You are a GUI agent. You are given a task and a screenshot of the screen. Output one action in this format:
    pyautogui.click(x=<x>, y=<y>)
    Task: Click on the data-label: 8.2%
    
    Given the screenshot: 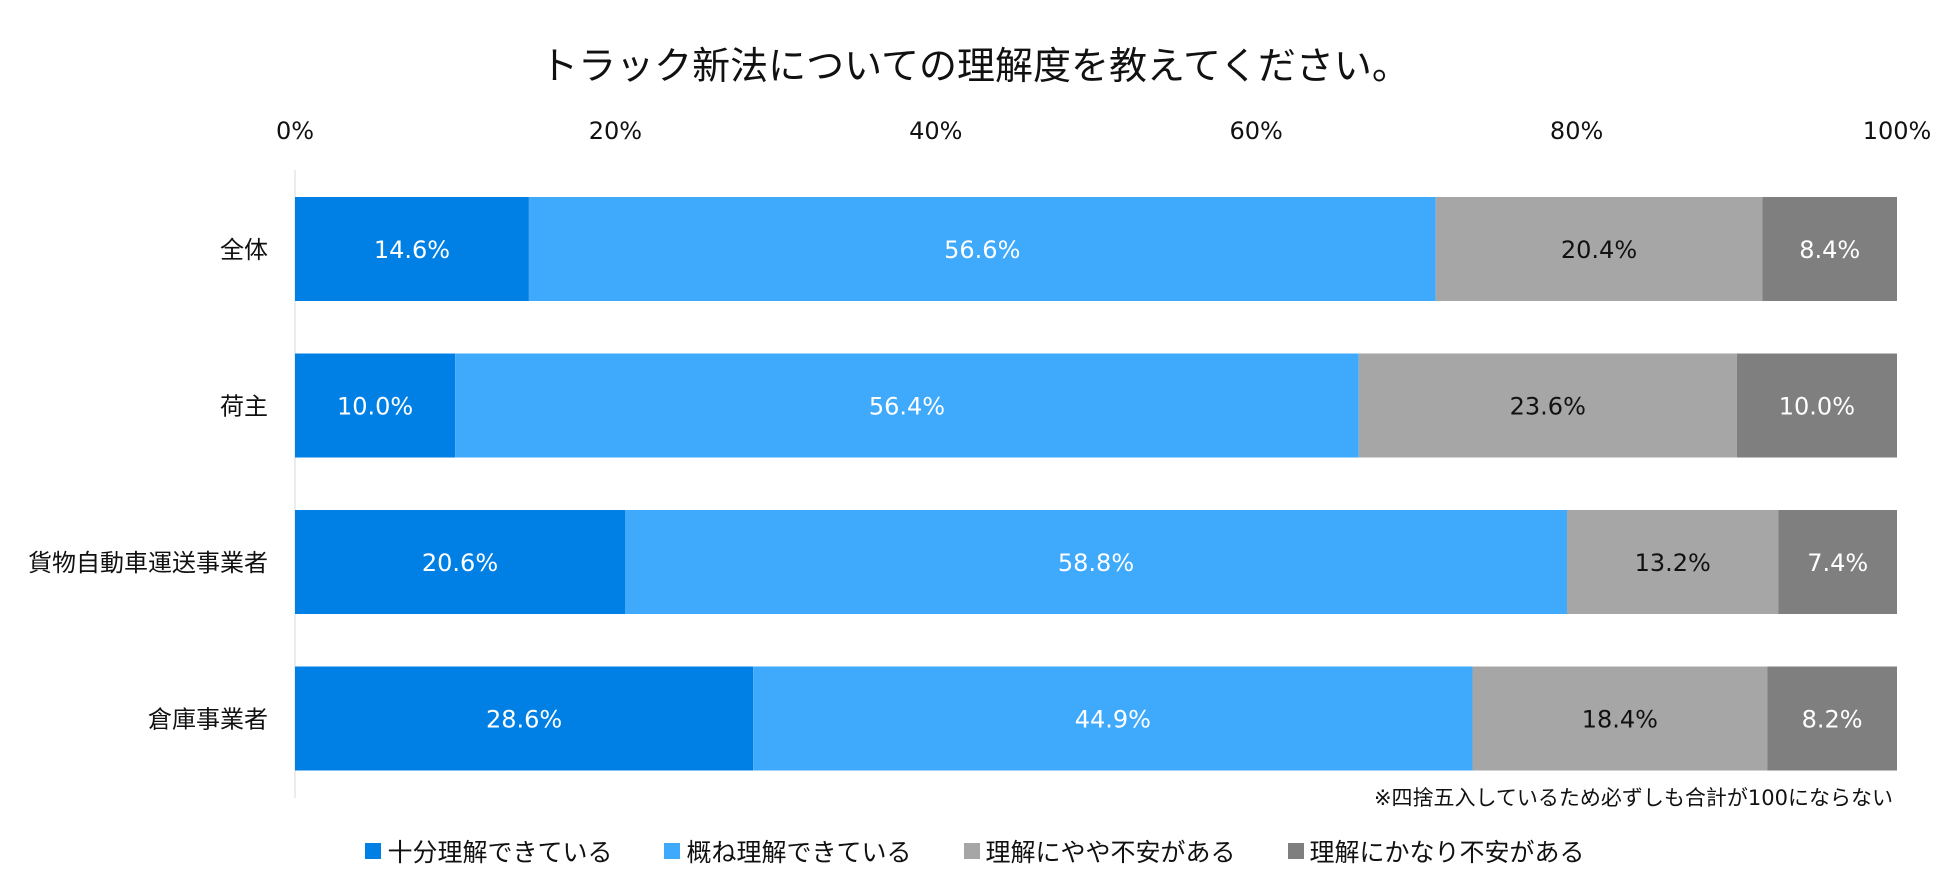 What is the action you would take?
    pyautogui.click(x=1832, y=720)
    